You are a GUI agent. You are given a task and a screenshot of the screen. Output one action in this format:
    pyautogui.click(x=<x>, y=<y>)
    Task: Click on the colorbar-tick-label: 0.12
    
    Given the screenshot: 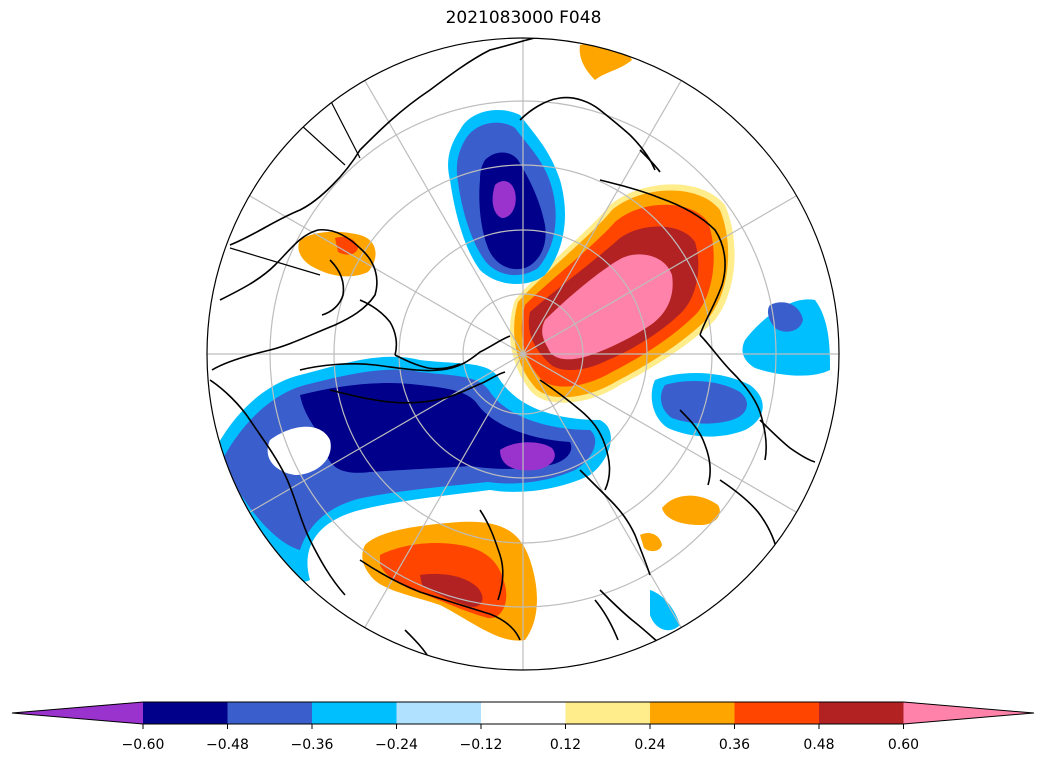 What is the action you would take?
    pyautogui.click(x=565, y=745)
    